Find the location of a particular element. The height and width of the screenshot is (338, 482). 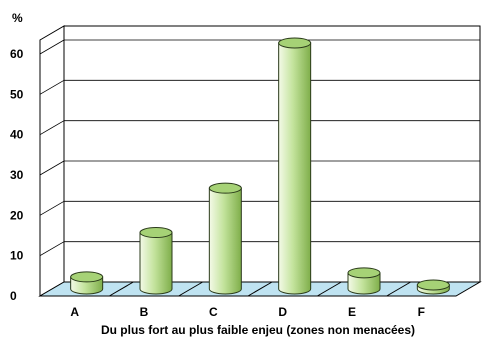

y-tick-label: 50 is located at coordinates (17, 94).